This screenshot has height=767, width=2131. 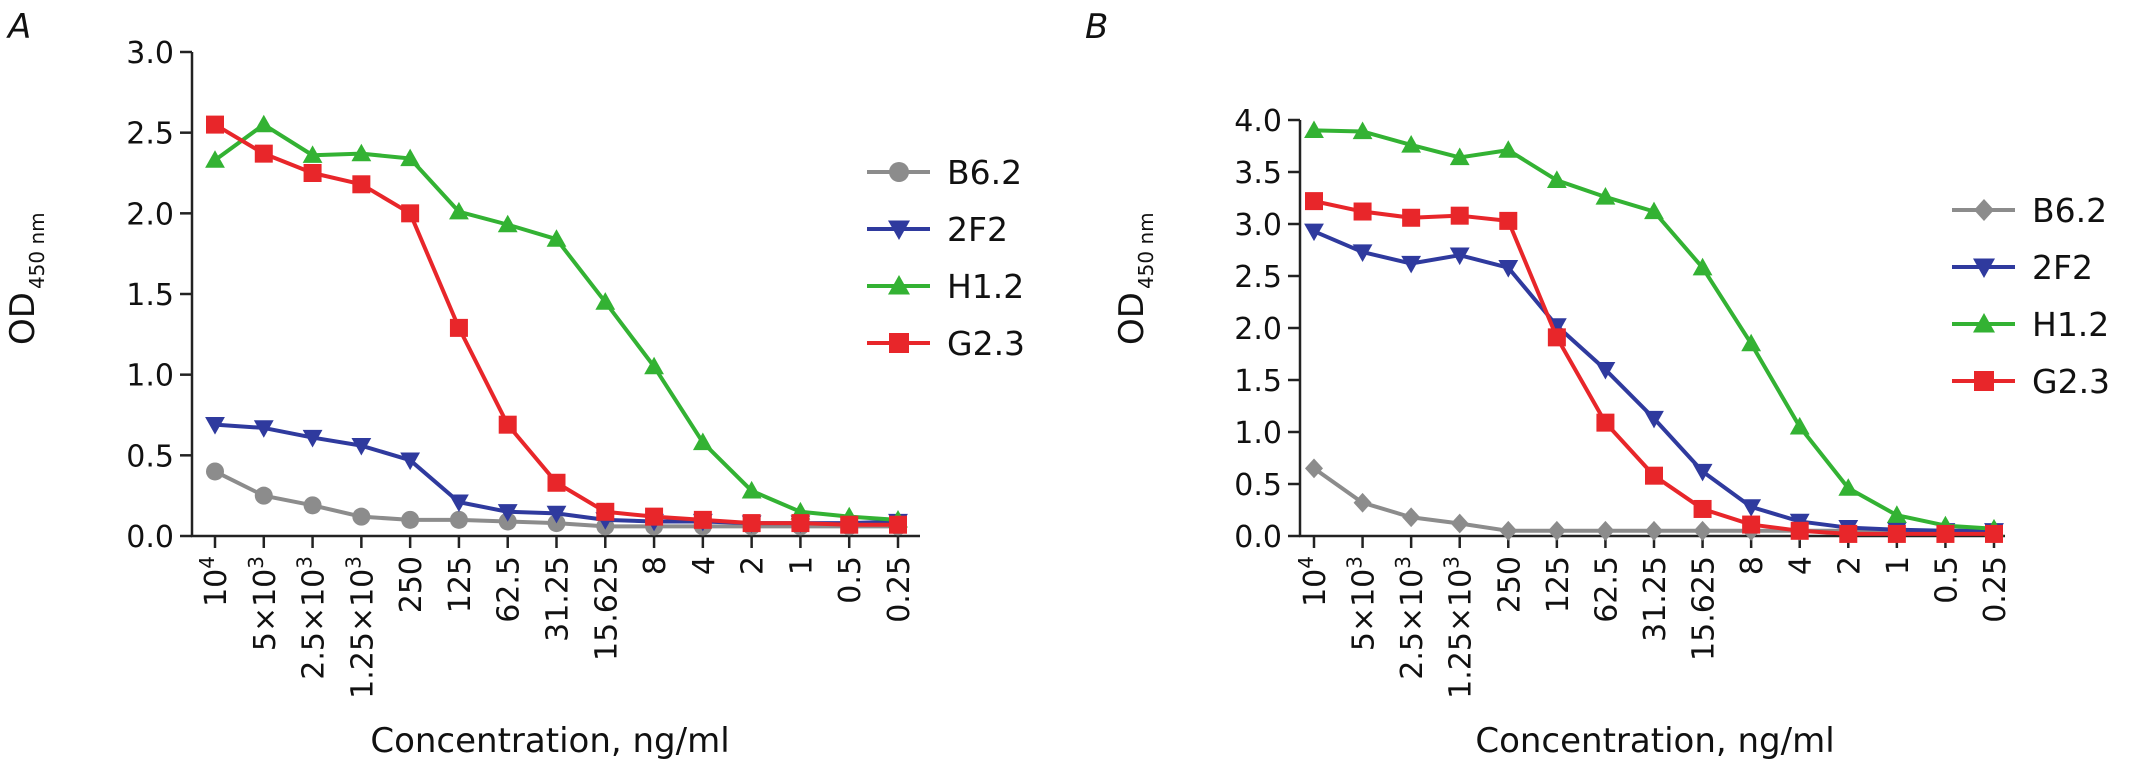 What do you see at coordinates (899, 230) in the screenshot?
I see `panel-a-legend-marker` at bounding box center [899, 230].